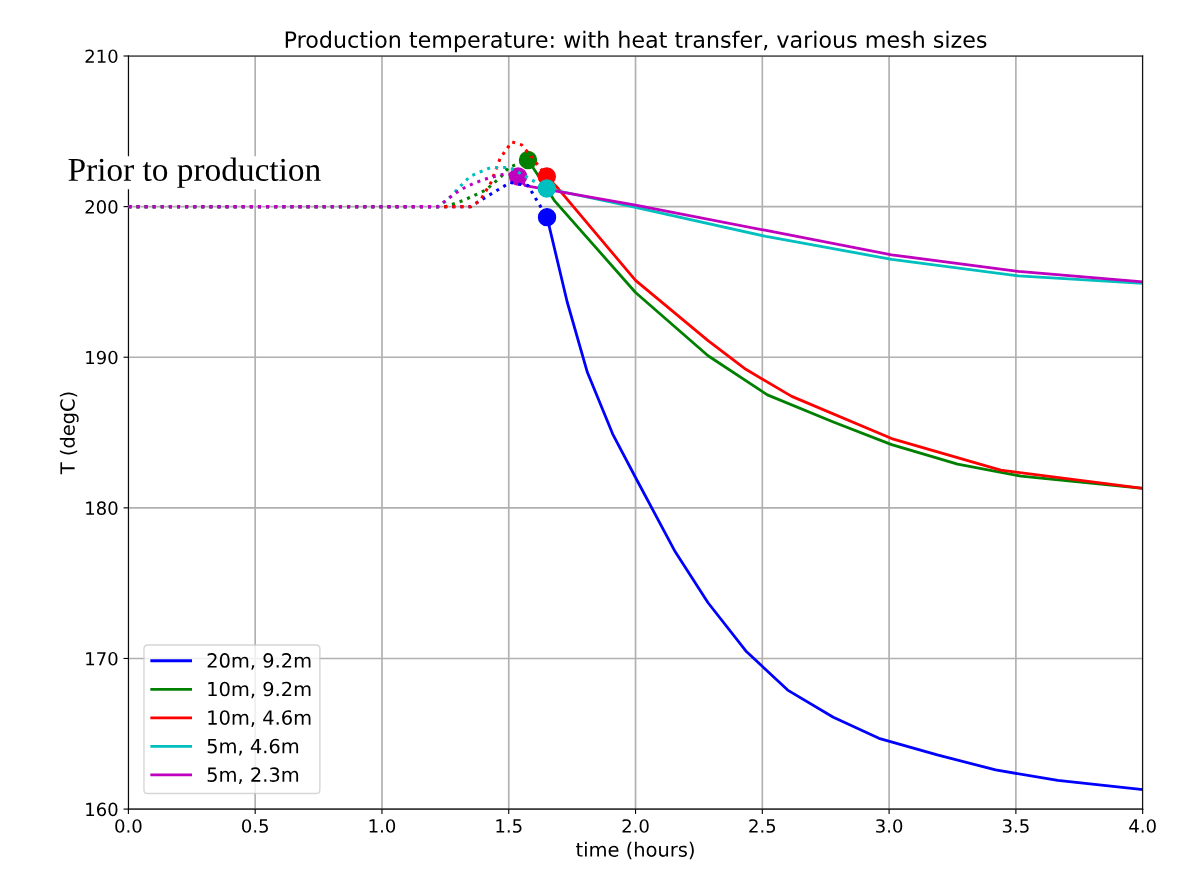  What do you see at coordinates (253, 775) in the screenshot?
I see `legend-label: 5m, 2.3m` at bounding box center [253, 775].